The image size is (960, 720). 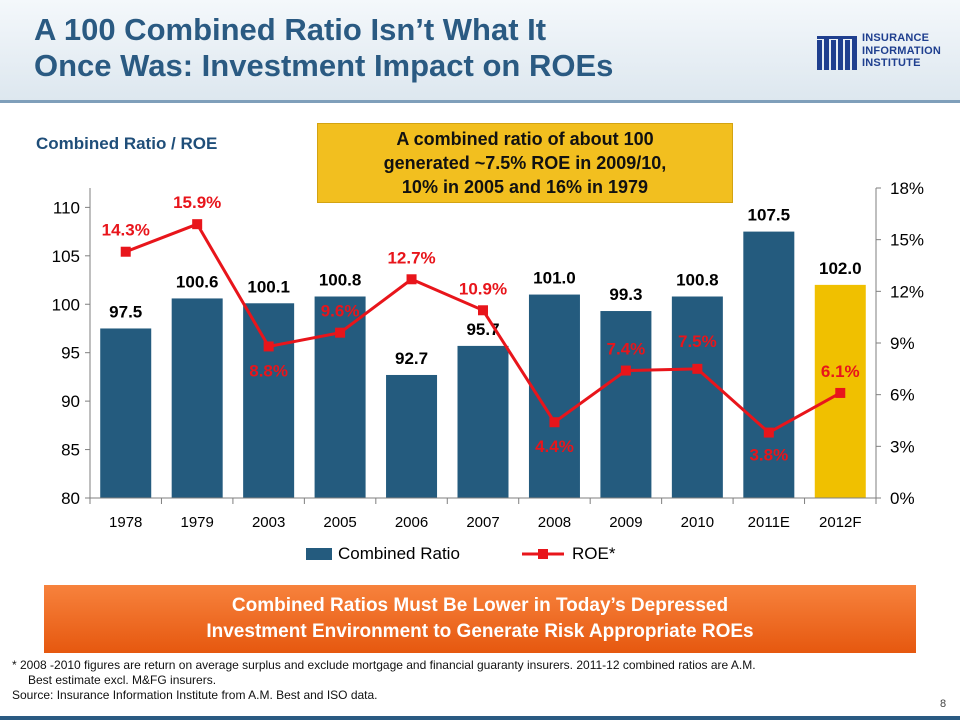 I want to click on roe-point-1979, so click(x=197, y=224).